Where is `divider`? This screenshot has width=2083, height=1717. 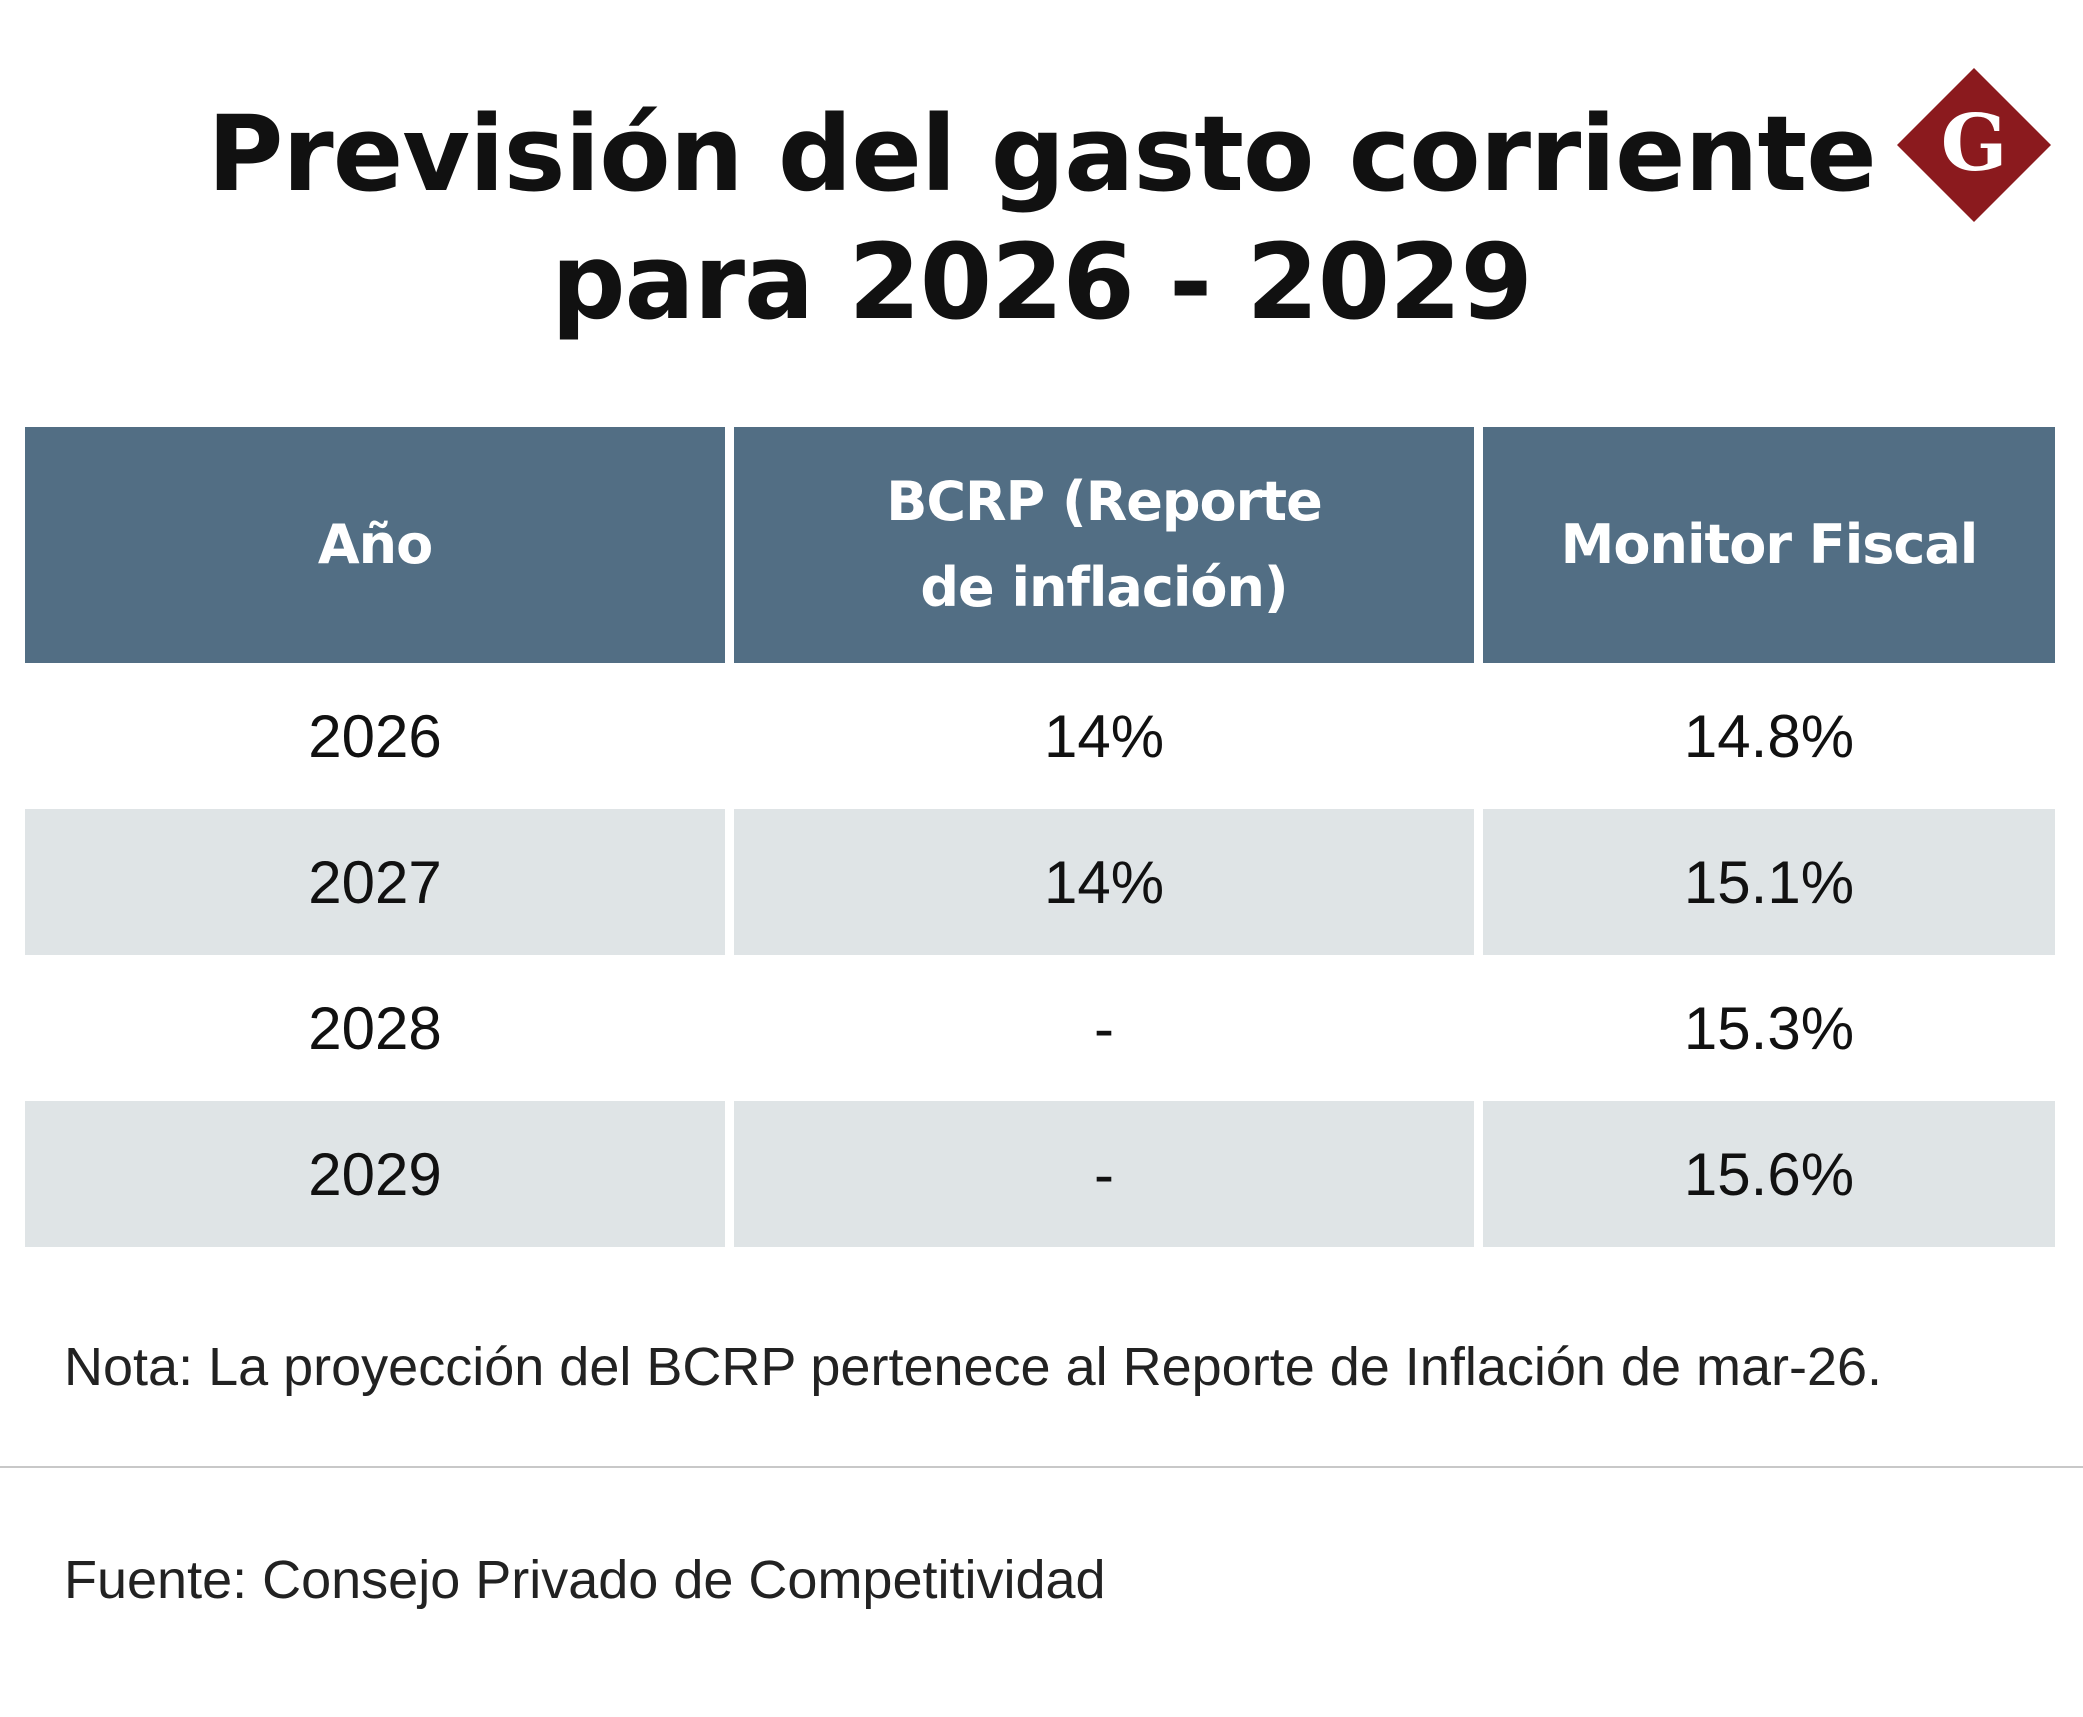 divider is located at coordinates (1041, 1467).